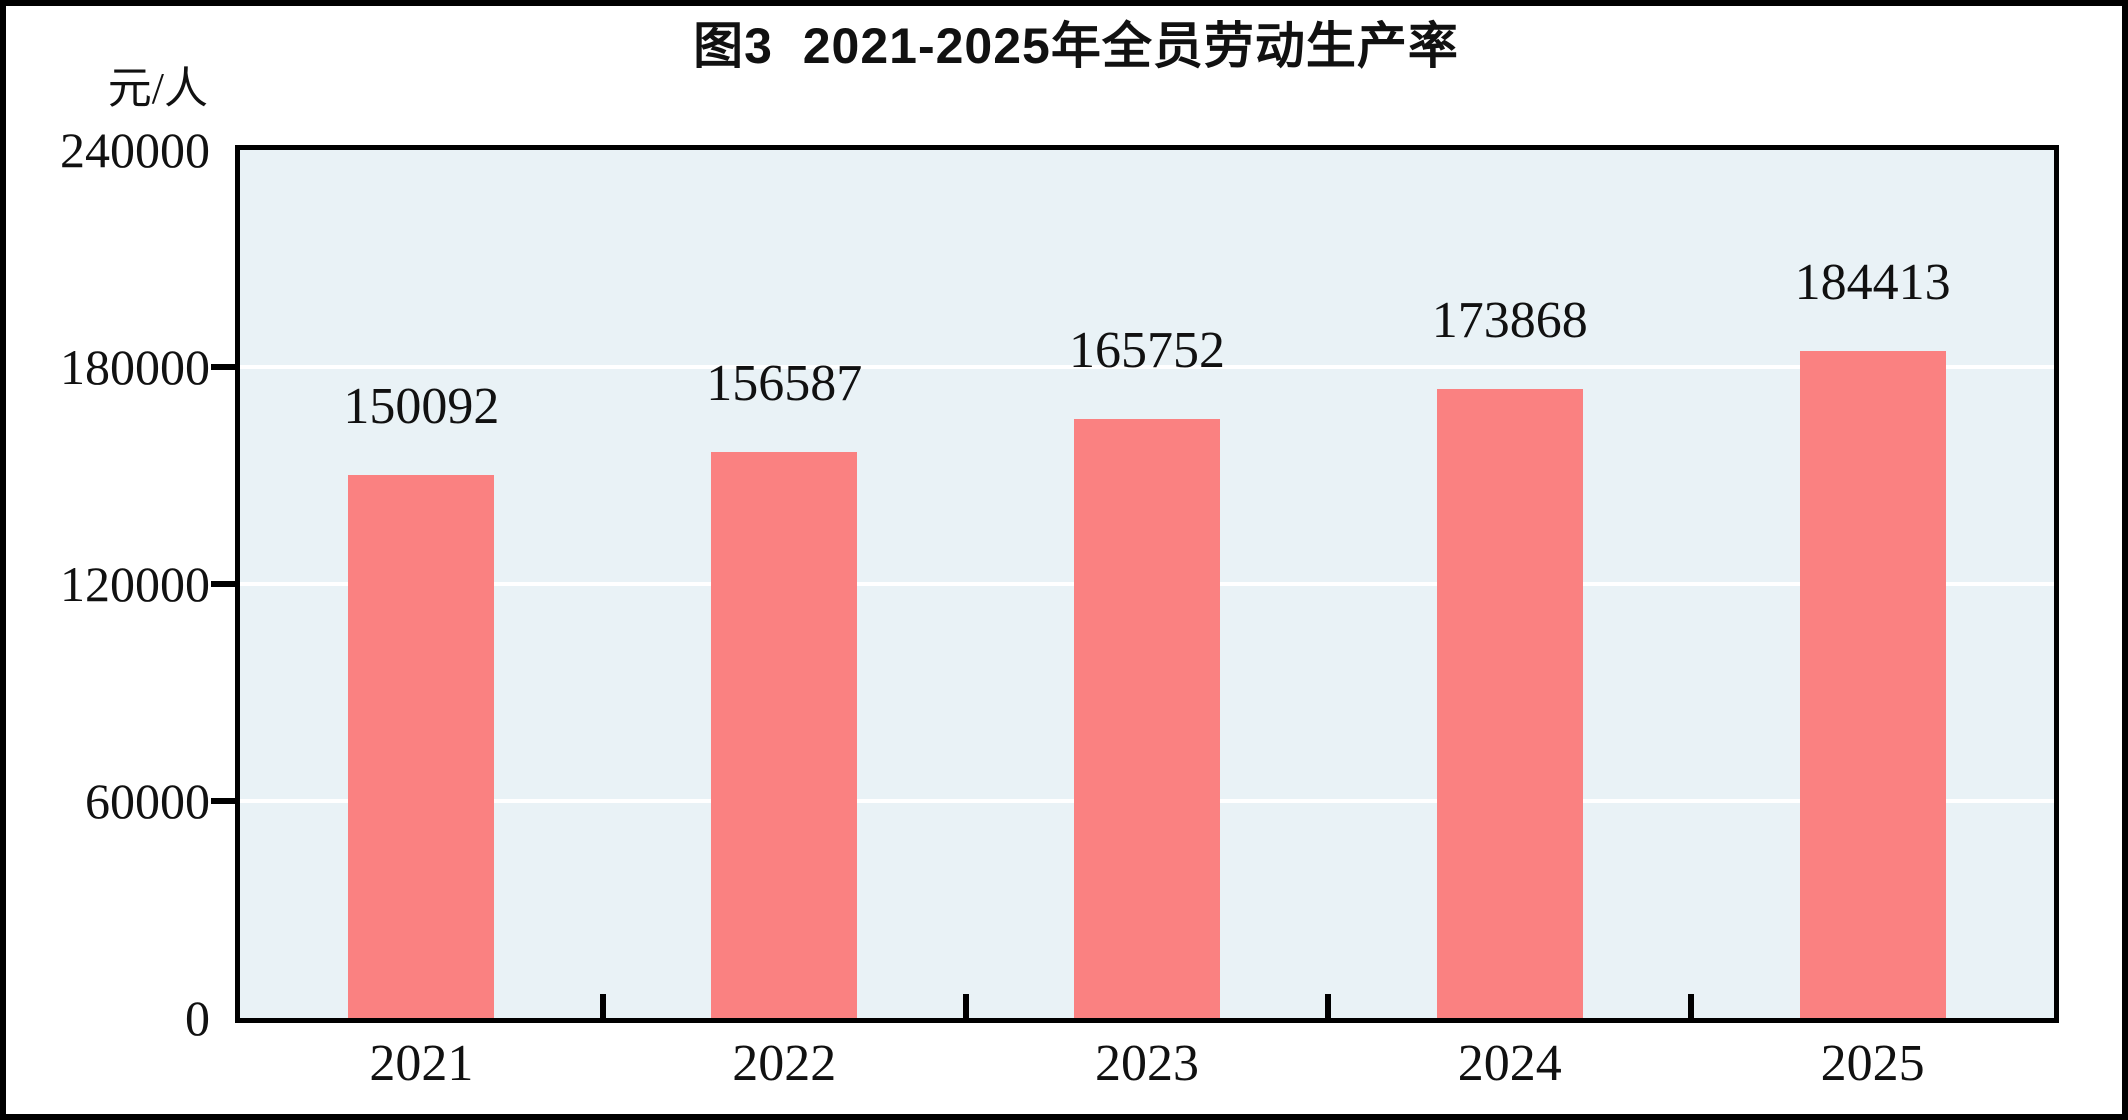 Image resolution: width=2128 pixels, height=1120 pixels. Describe the element at coordinates (1872, 283) in the screenshot. I see `bar-value-label-2025: 184413` at that location.